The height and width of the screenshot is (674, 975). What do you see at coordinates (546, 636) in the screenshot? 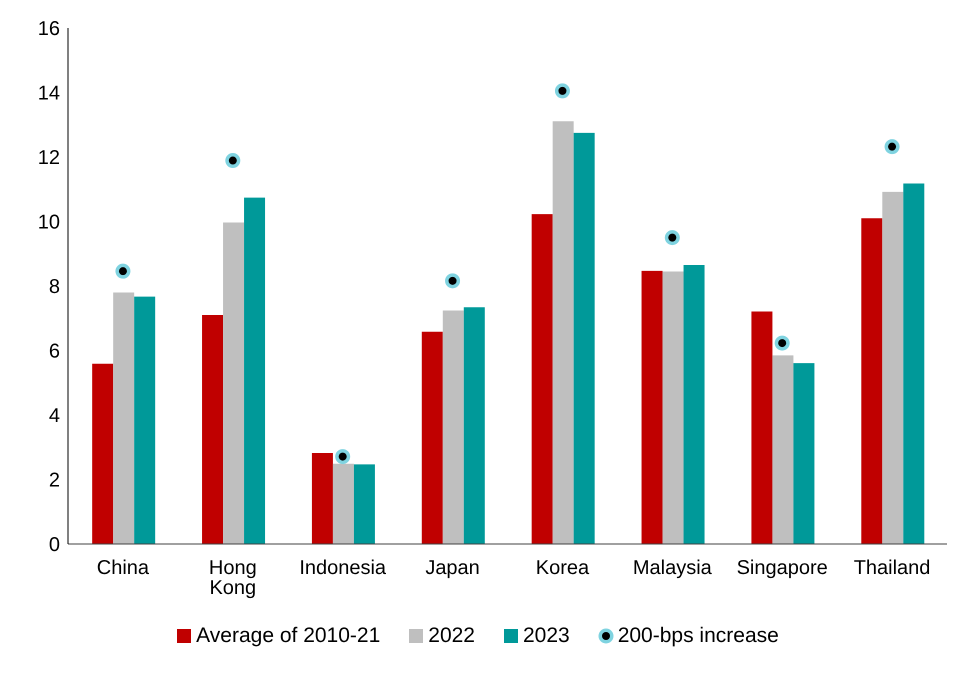
I see `legend-label: 2023` at bounding box center [546, 636].